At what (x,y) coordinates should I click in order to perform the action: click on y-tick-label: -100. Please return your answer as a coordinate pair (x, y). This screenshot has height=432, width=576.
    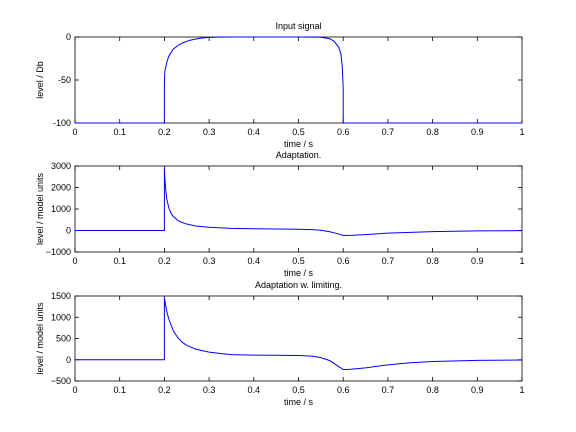
    Looking at the image, I should click on (62, 123).